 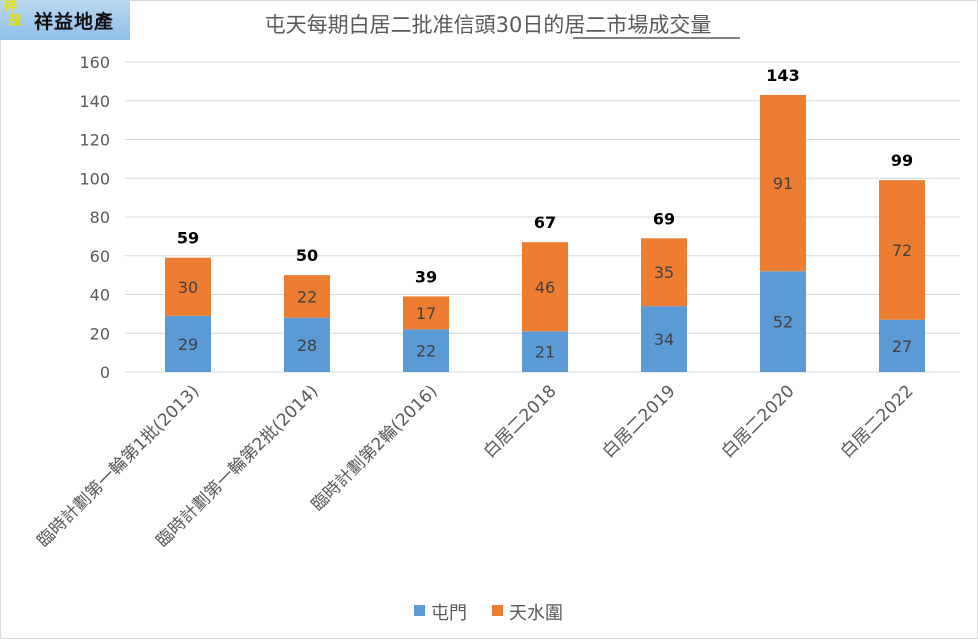 What do you see at coordinates (94, 140) in the screenshot?
I see `y-tick-label: 120` at bounding box center [94, 140].